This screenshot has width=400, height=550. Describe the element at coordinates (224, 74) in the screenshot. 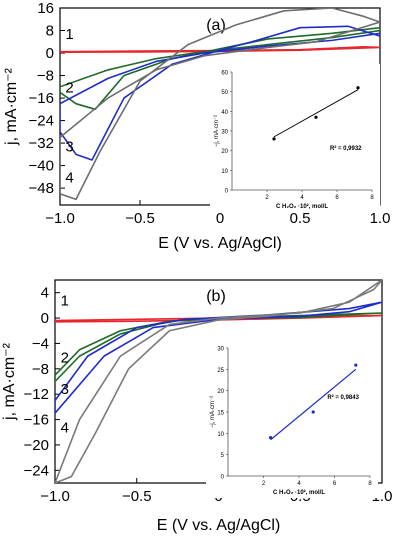

I see `inset-y-tick-label: 60` at that location.